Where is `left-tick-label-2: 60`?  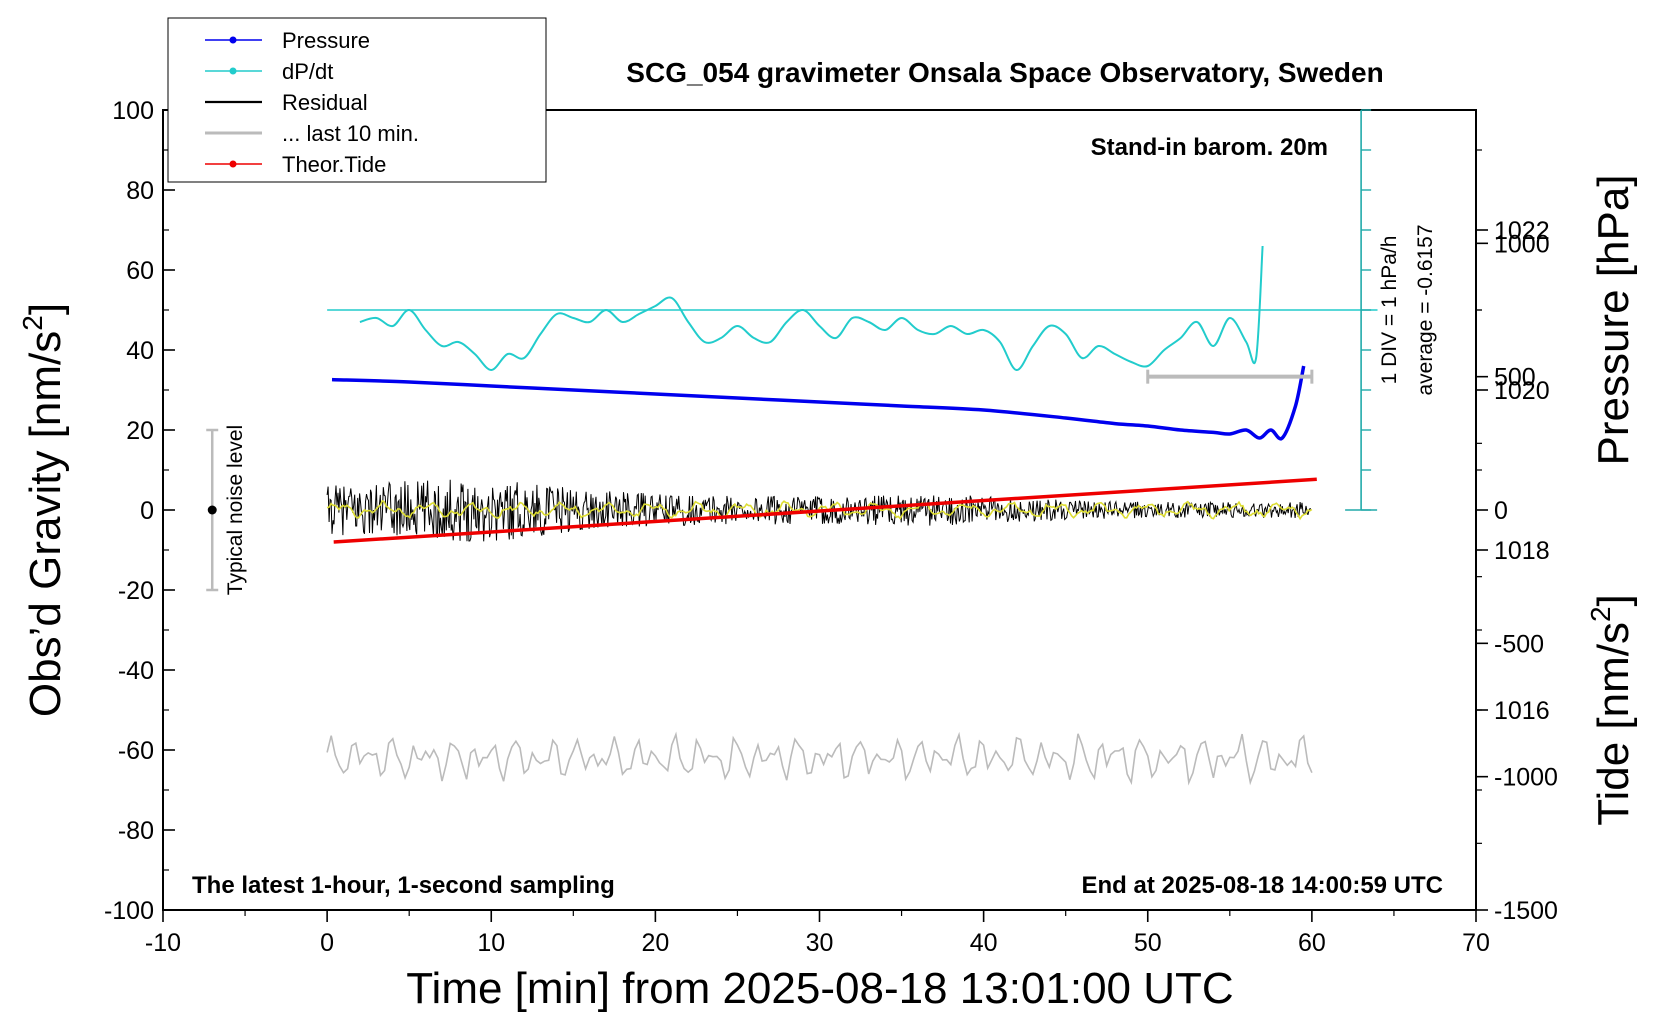 left-tick-label-2: 60 is located at coordinates (140, 271).